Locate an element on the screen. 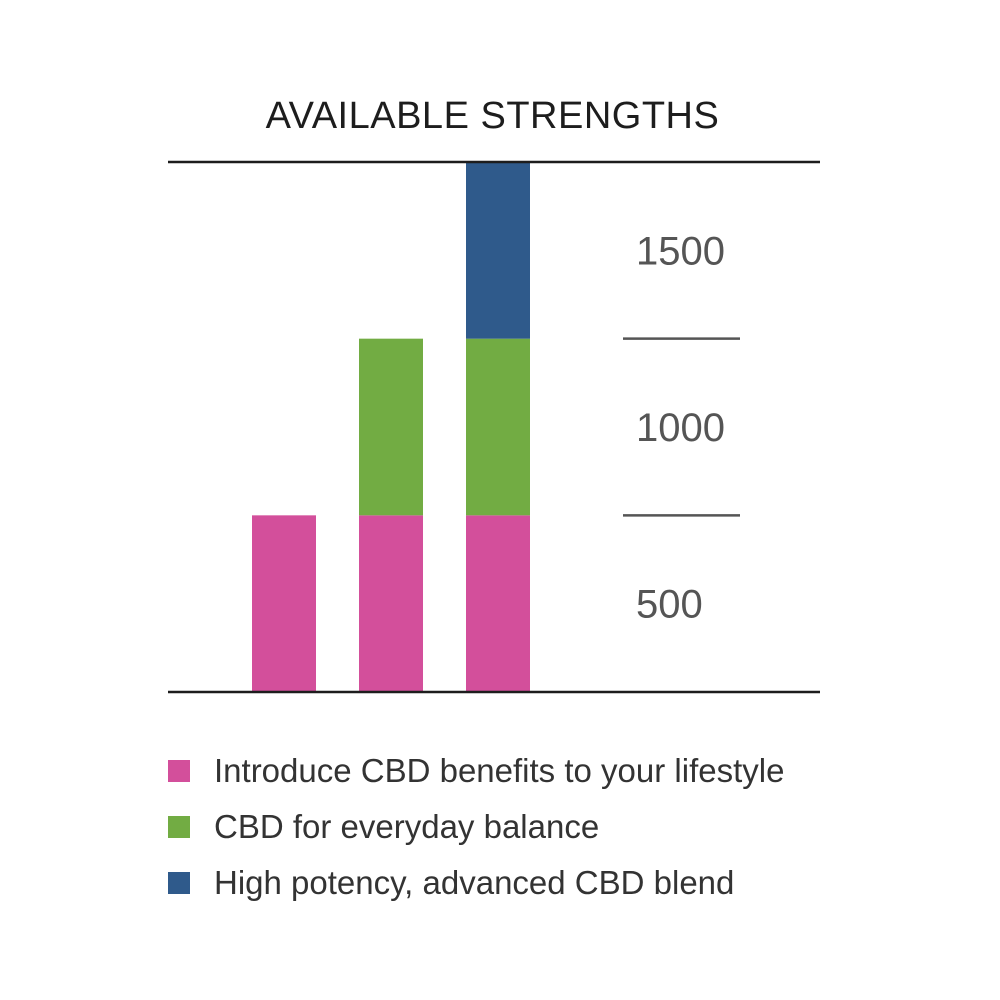 The image size is (1000, 1000). legend-swatch-green is located at coordinates (179, 827).